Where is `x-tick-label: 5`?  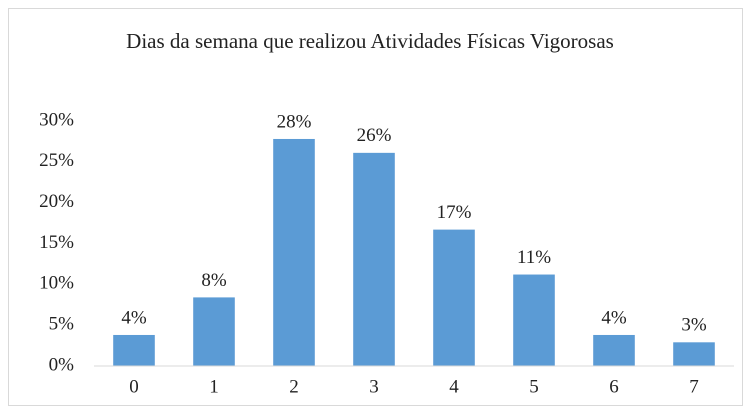 x-tick-label: 5 is located at coordinates (534, 386).